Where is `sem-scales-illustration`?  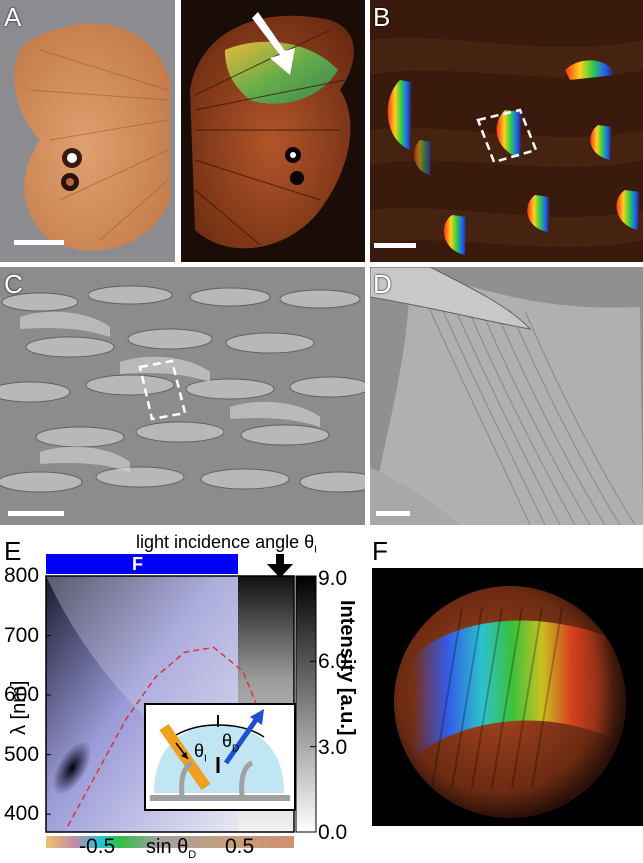
sem-scales-illustration is located at coordinates (182, 389).